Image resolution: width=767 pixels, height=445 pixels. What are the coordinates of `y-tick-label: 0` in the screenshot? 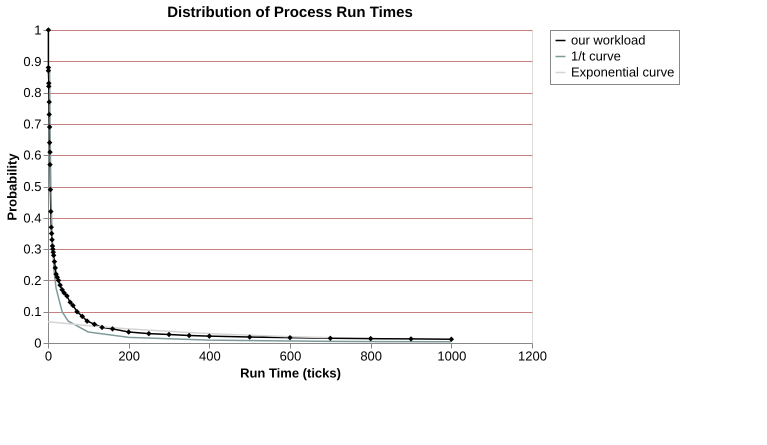 It's located at (38, 343).